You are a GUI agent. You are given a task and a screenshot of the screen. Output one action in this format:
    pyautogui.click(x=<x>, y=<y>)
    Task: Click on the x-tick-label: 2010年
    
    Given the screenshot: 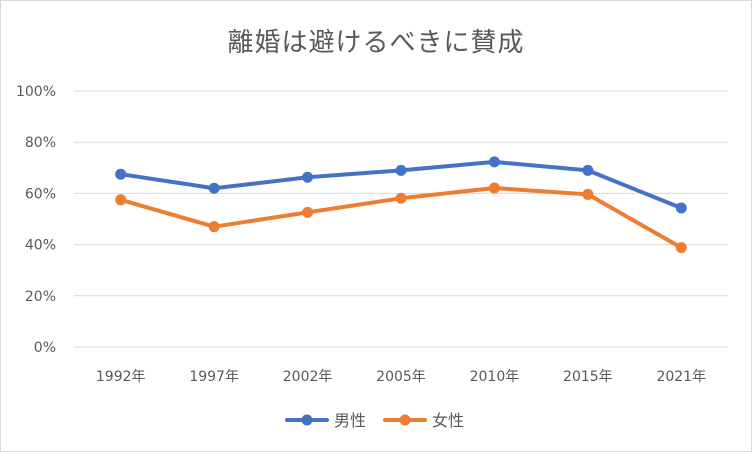 What is the action you would take?
    pyautogui.click(x=495, y=377)
    